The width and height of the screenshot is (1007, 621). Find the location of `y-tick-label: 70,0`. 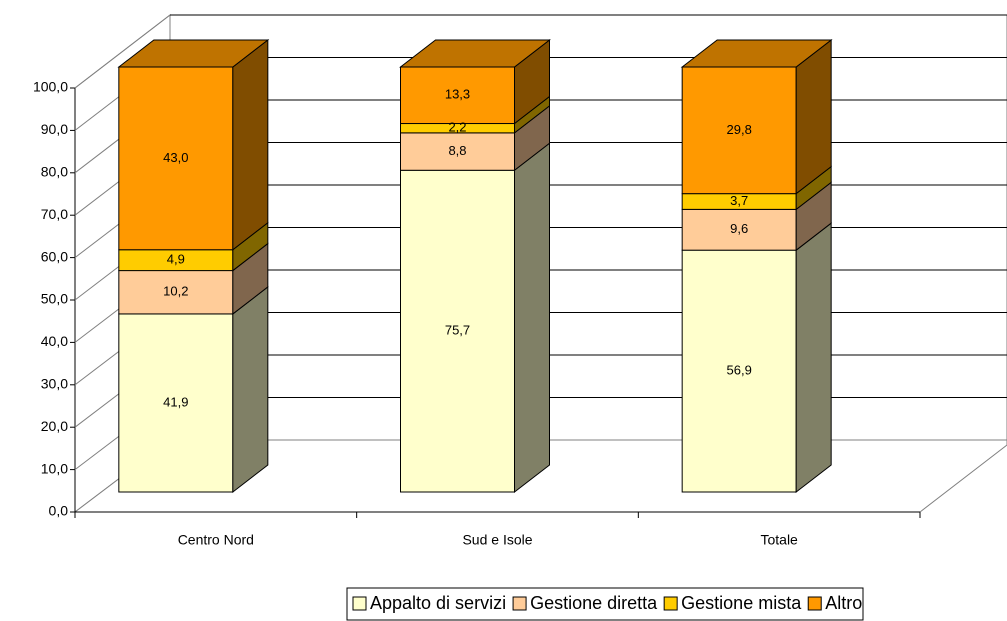

y-tick-label: 70,0 is located at coordinates (54, 214).